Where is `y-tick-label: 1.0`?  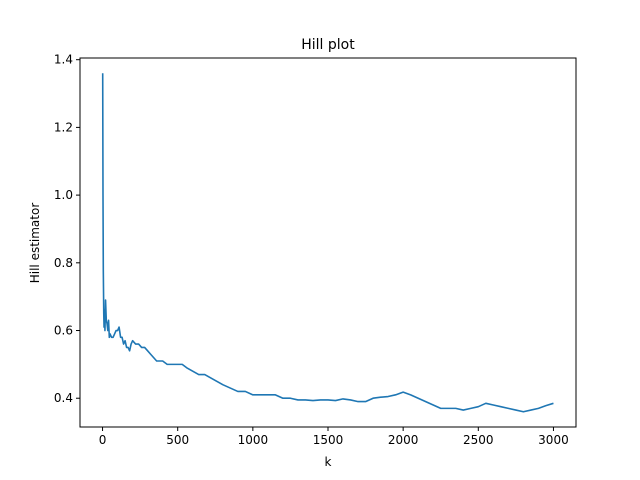 y-tick-label: 1.0 is located at coordinates (63, 195).